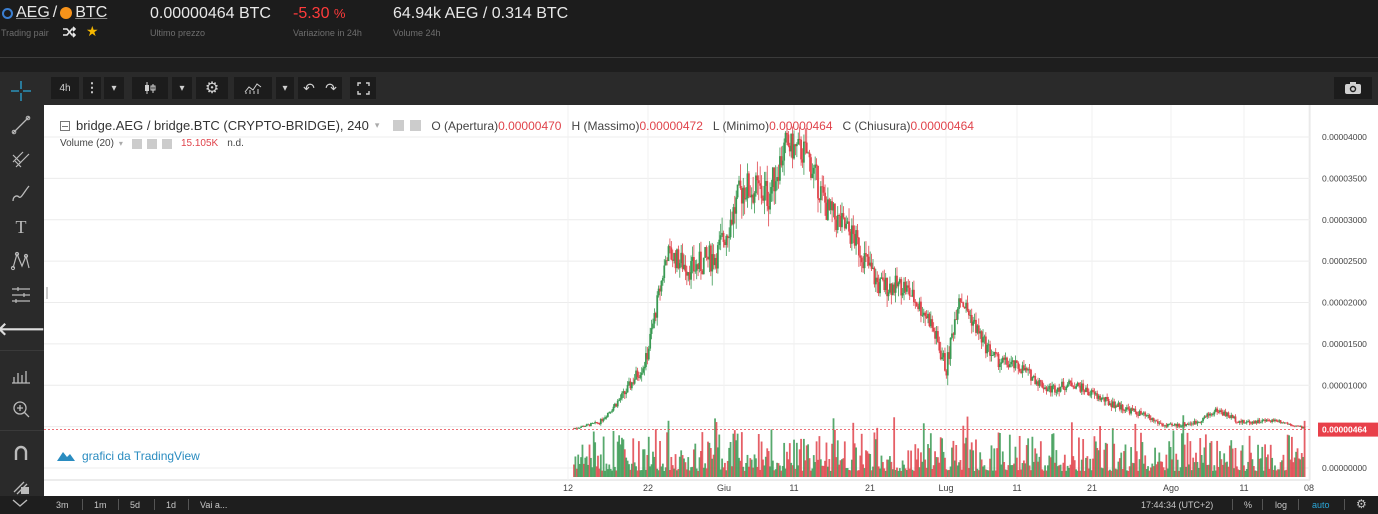 The image size is (1378, 514). Describe the element at coordinates (1353, 88) in the screenshot. I see `snapshot-camera-icon` at that location.